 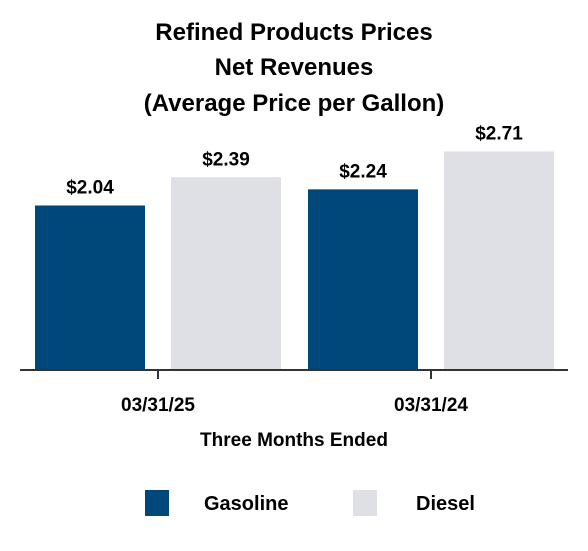 I want to click on legend-label-gasoline: Gasoline, so click(x=246, y=504).